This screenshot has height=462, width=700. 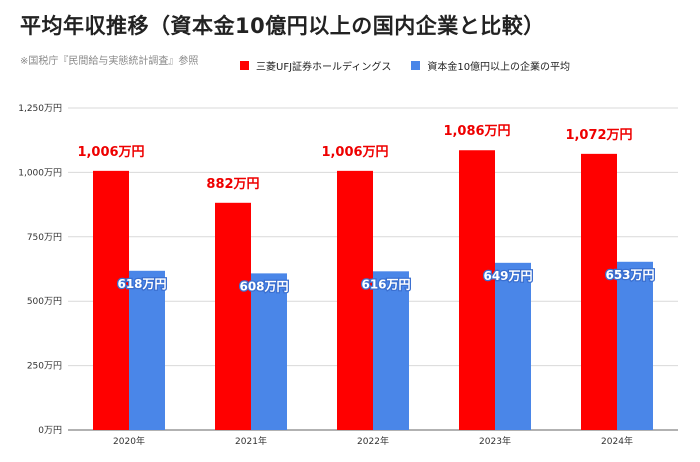 What do you see at coordinates (109, 61) in the screenshot?
I see `source-note: ※国税庁『民間給与実態統計調査』参照` at bounding box center [109, 61].